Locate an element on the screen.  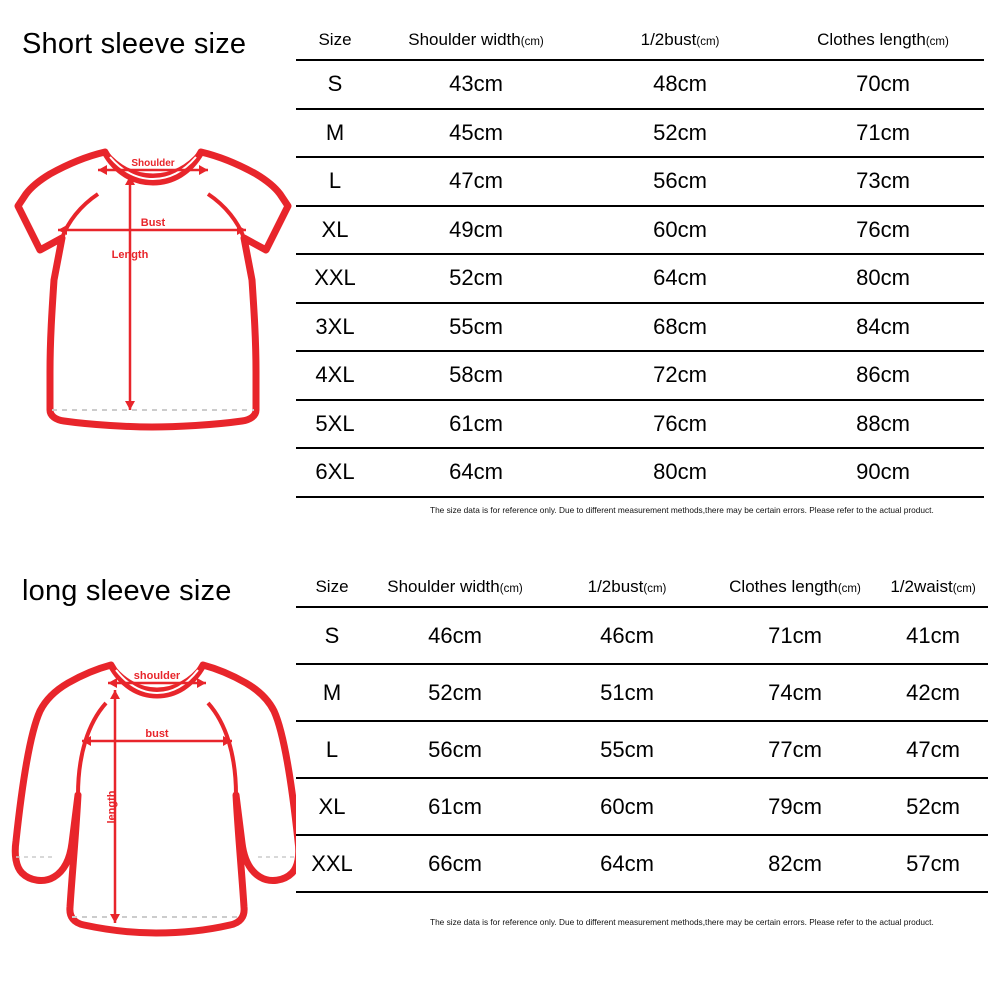
table-row: XL 61cm 60cm 79cm 52cm is located at coordinates (642, 806).